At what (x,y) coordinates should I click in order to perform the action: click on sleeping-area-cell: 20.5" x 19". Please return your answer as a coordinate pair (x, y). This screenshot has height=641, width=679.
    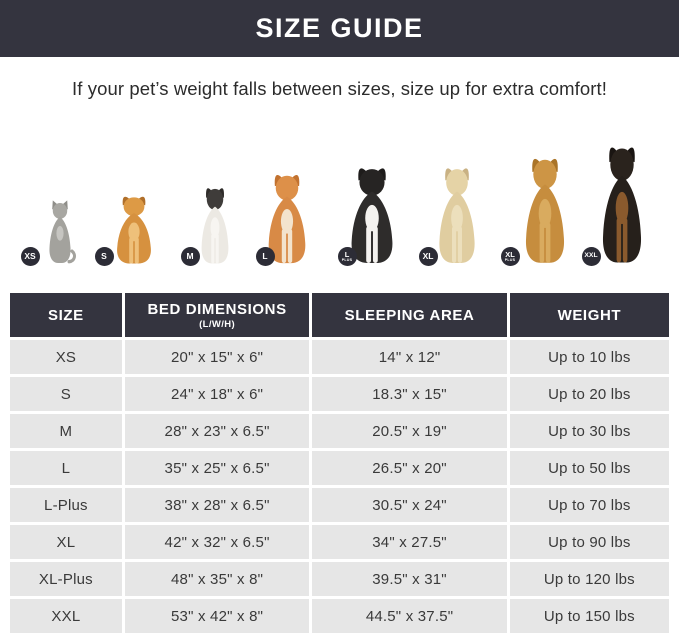
    Looking at the image, I should click on (409, 431).